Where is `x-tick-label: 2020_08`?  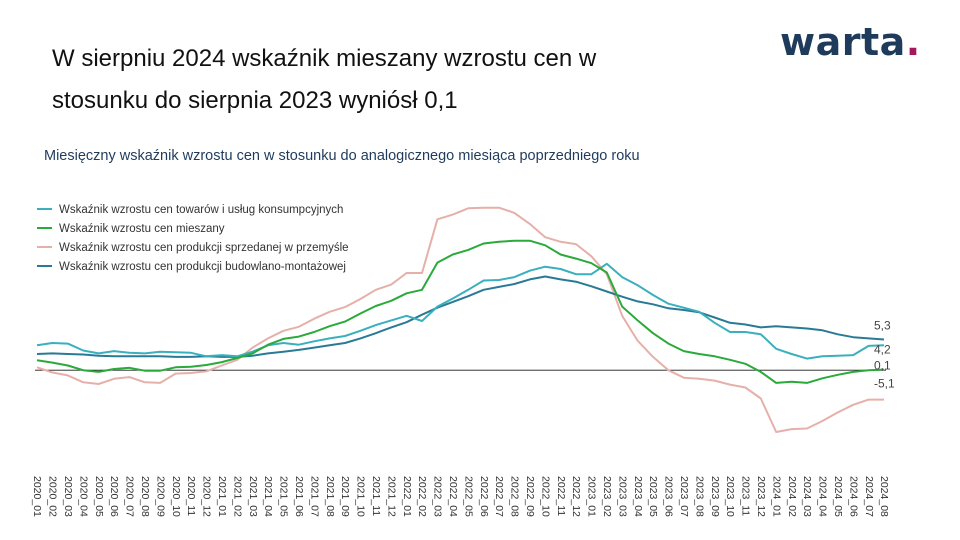 x-tick-label: 2020_08 is located at coordinates (145, 496).